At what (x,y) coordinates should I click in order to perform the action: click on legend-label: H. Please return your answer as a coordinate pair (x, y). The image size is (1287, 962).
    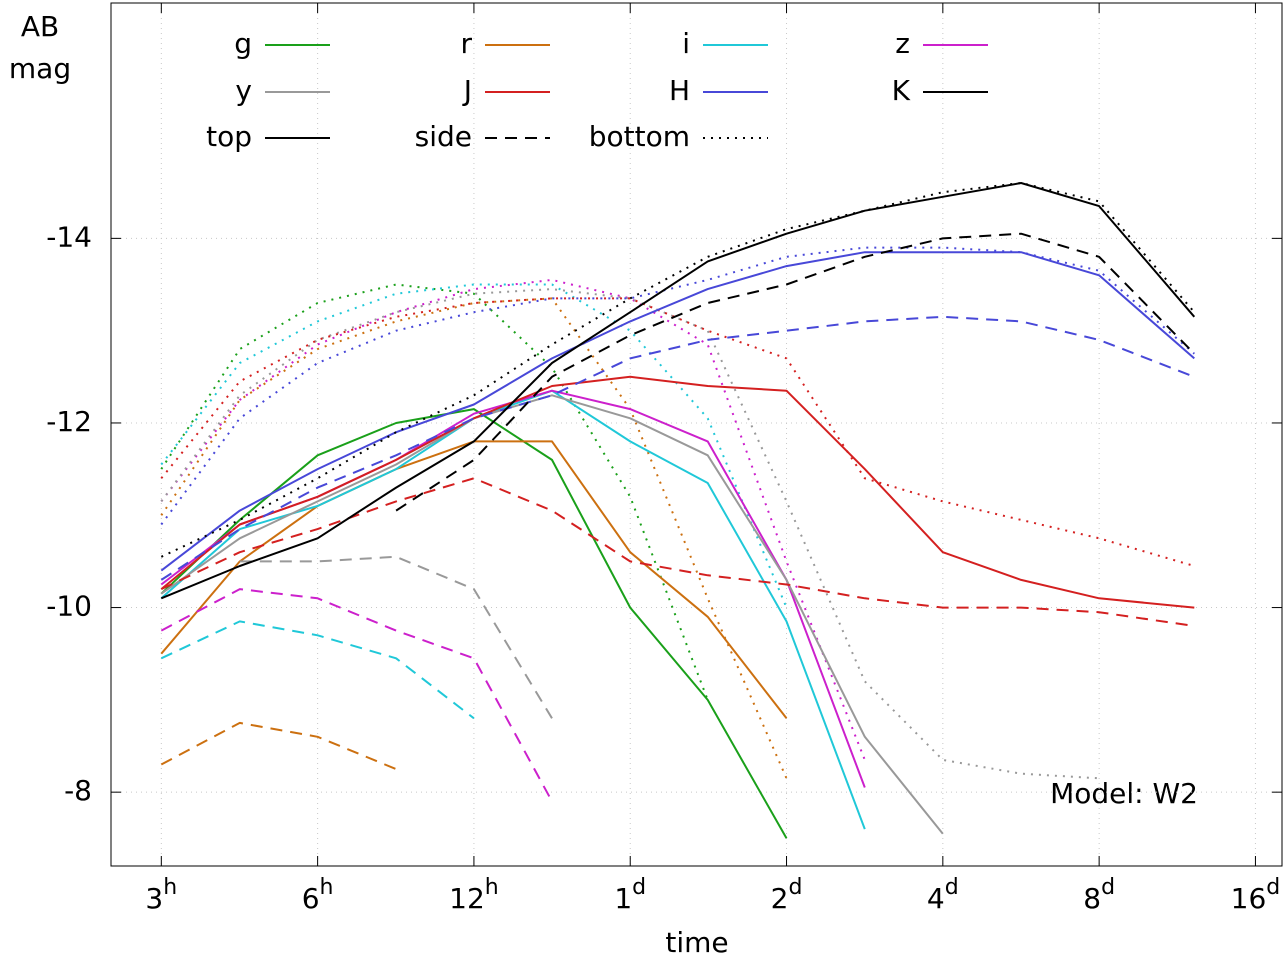
    Looking at the image, I should click on (679, 90).